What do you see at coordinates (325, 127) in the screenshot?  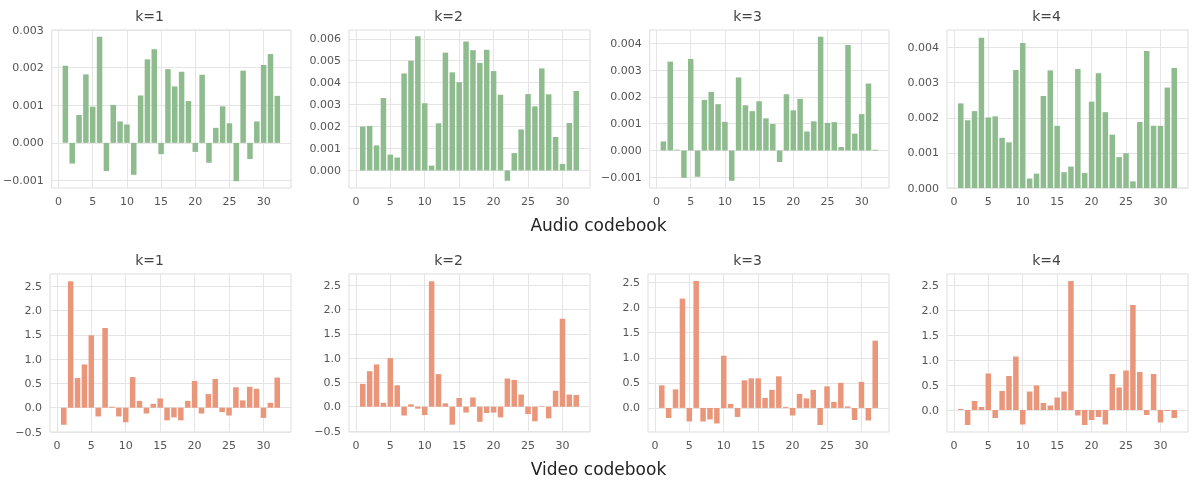 I see `y-tick-label: 0.002` at bounding box center [325, 127].